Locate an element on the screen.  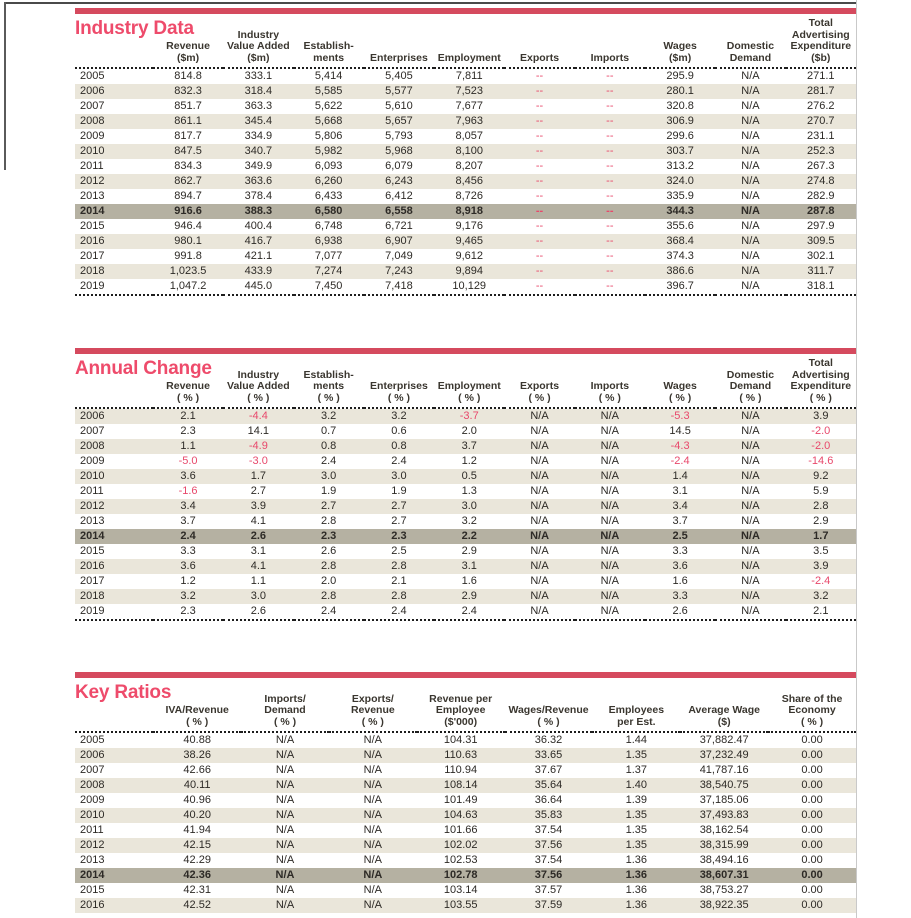
column-label: Domestic Demand is located at coordinates (750, 380).